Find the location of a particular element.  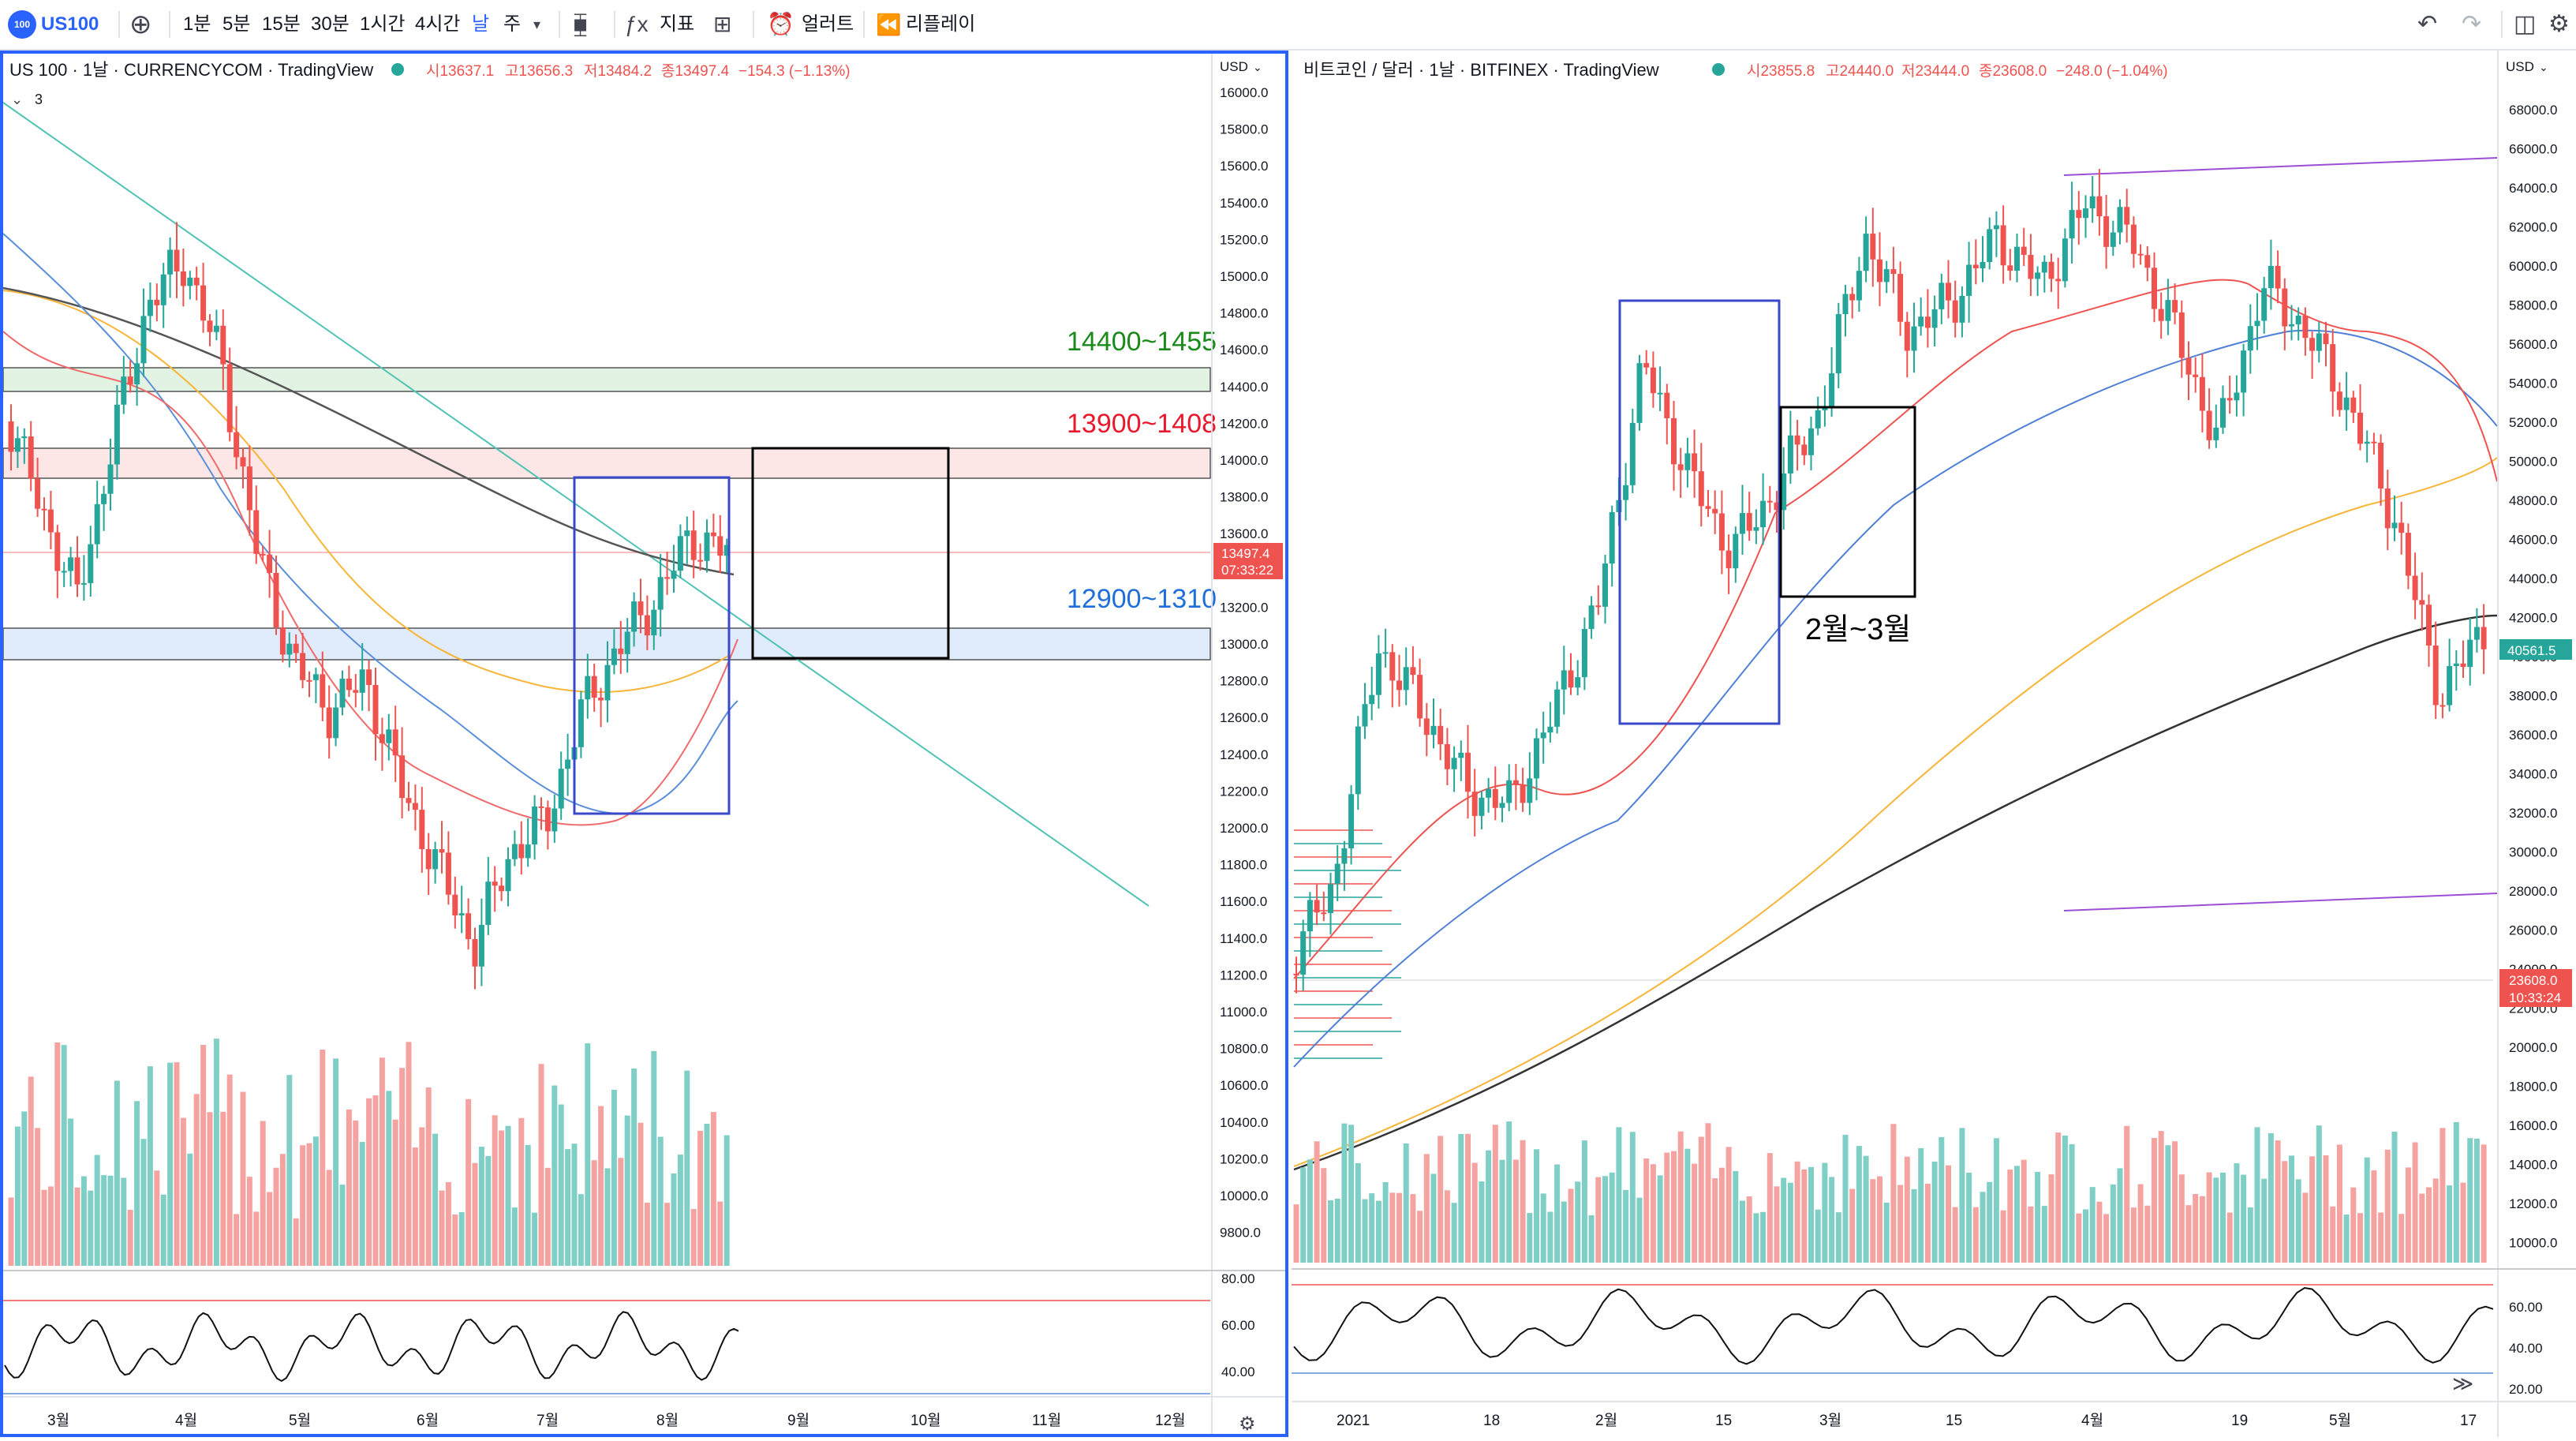

interval-15m-button: 15분 is located at coordinates (281, 24).